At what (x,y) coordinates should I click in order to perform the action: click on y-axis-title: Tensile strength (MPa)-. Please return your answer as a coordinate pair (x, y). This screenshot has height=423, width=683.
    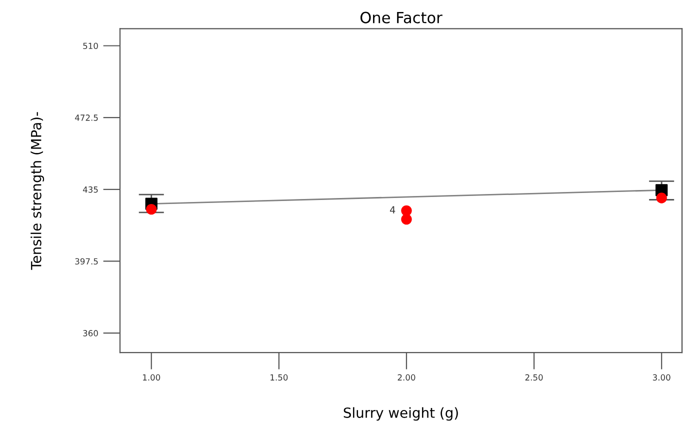
    Looking at the image, I should click on (37, 191).